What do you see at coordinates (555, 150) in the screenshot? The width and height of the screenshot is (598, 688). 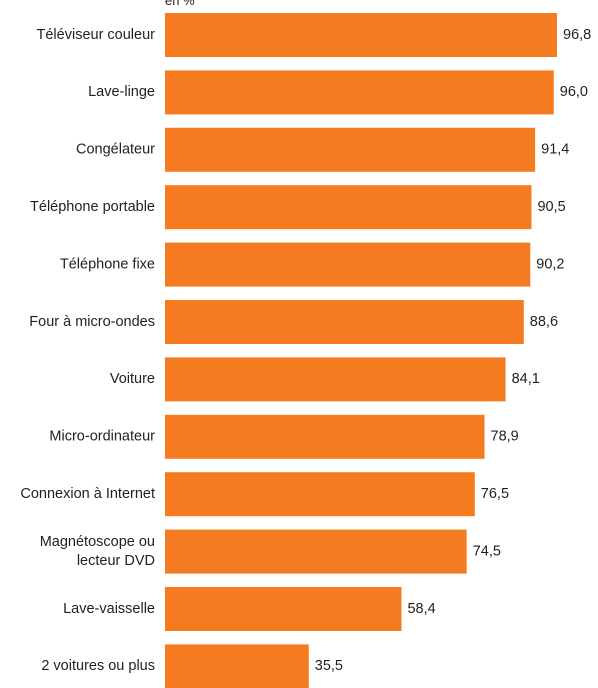 I see `value-label: 91,4` at bounding box center [555, 150].